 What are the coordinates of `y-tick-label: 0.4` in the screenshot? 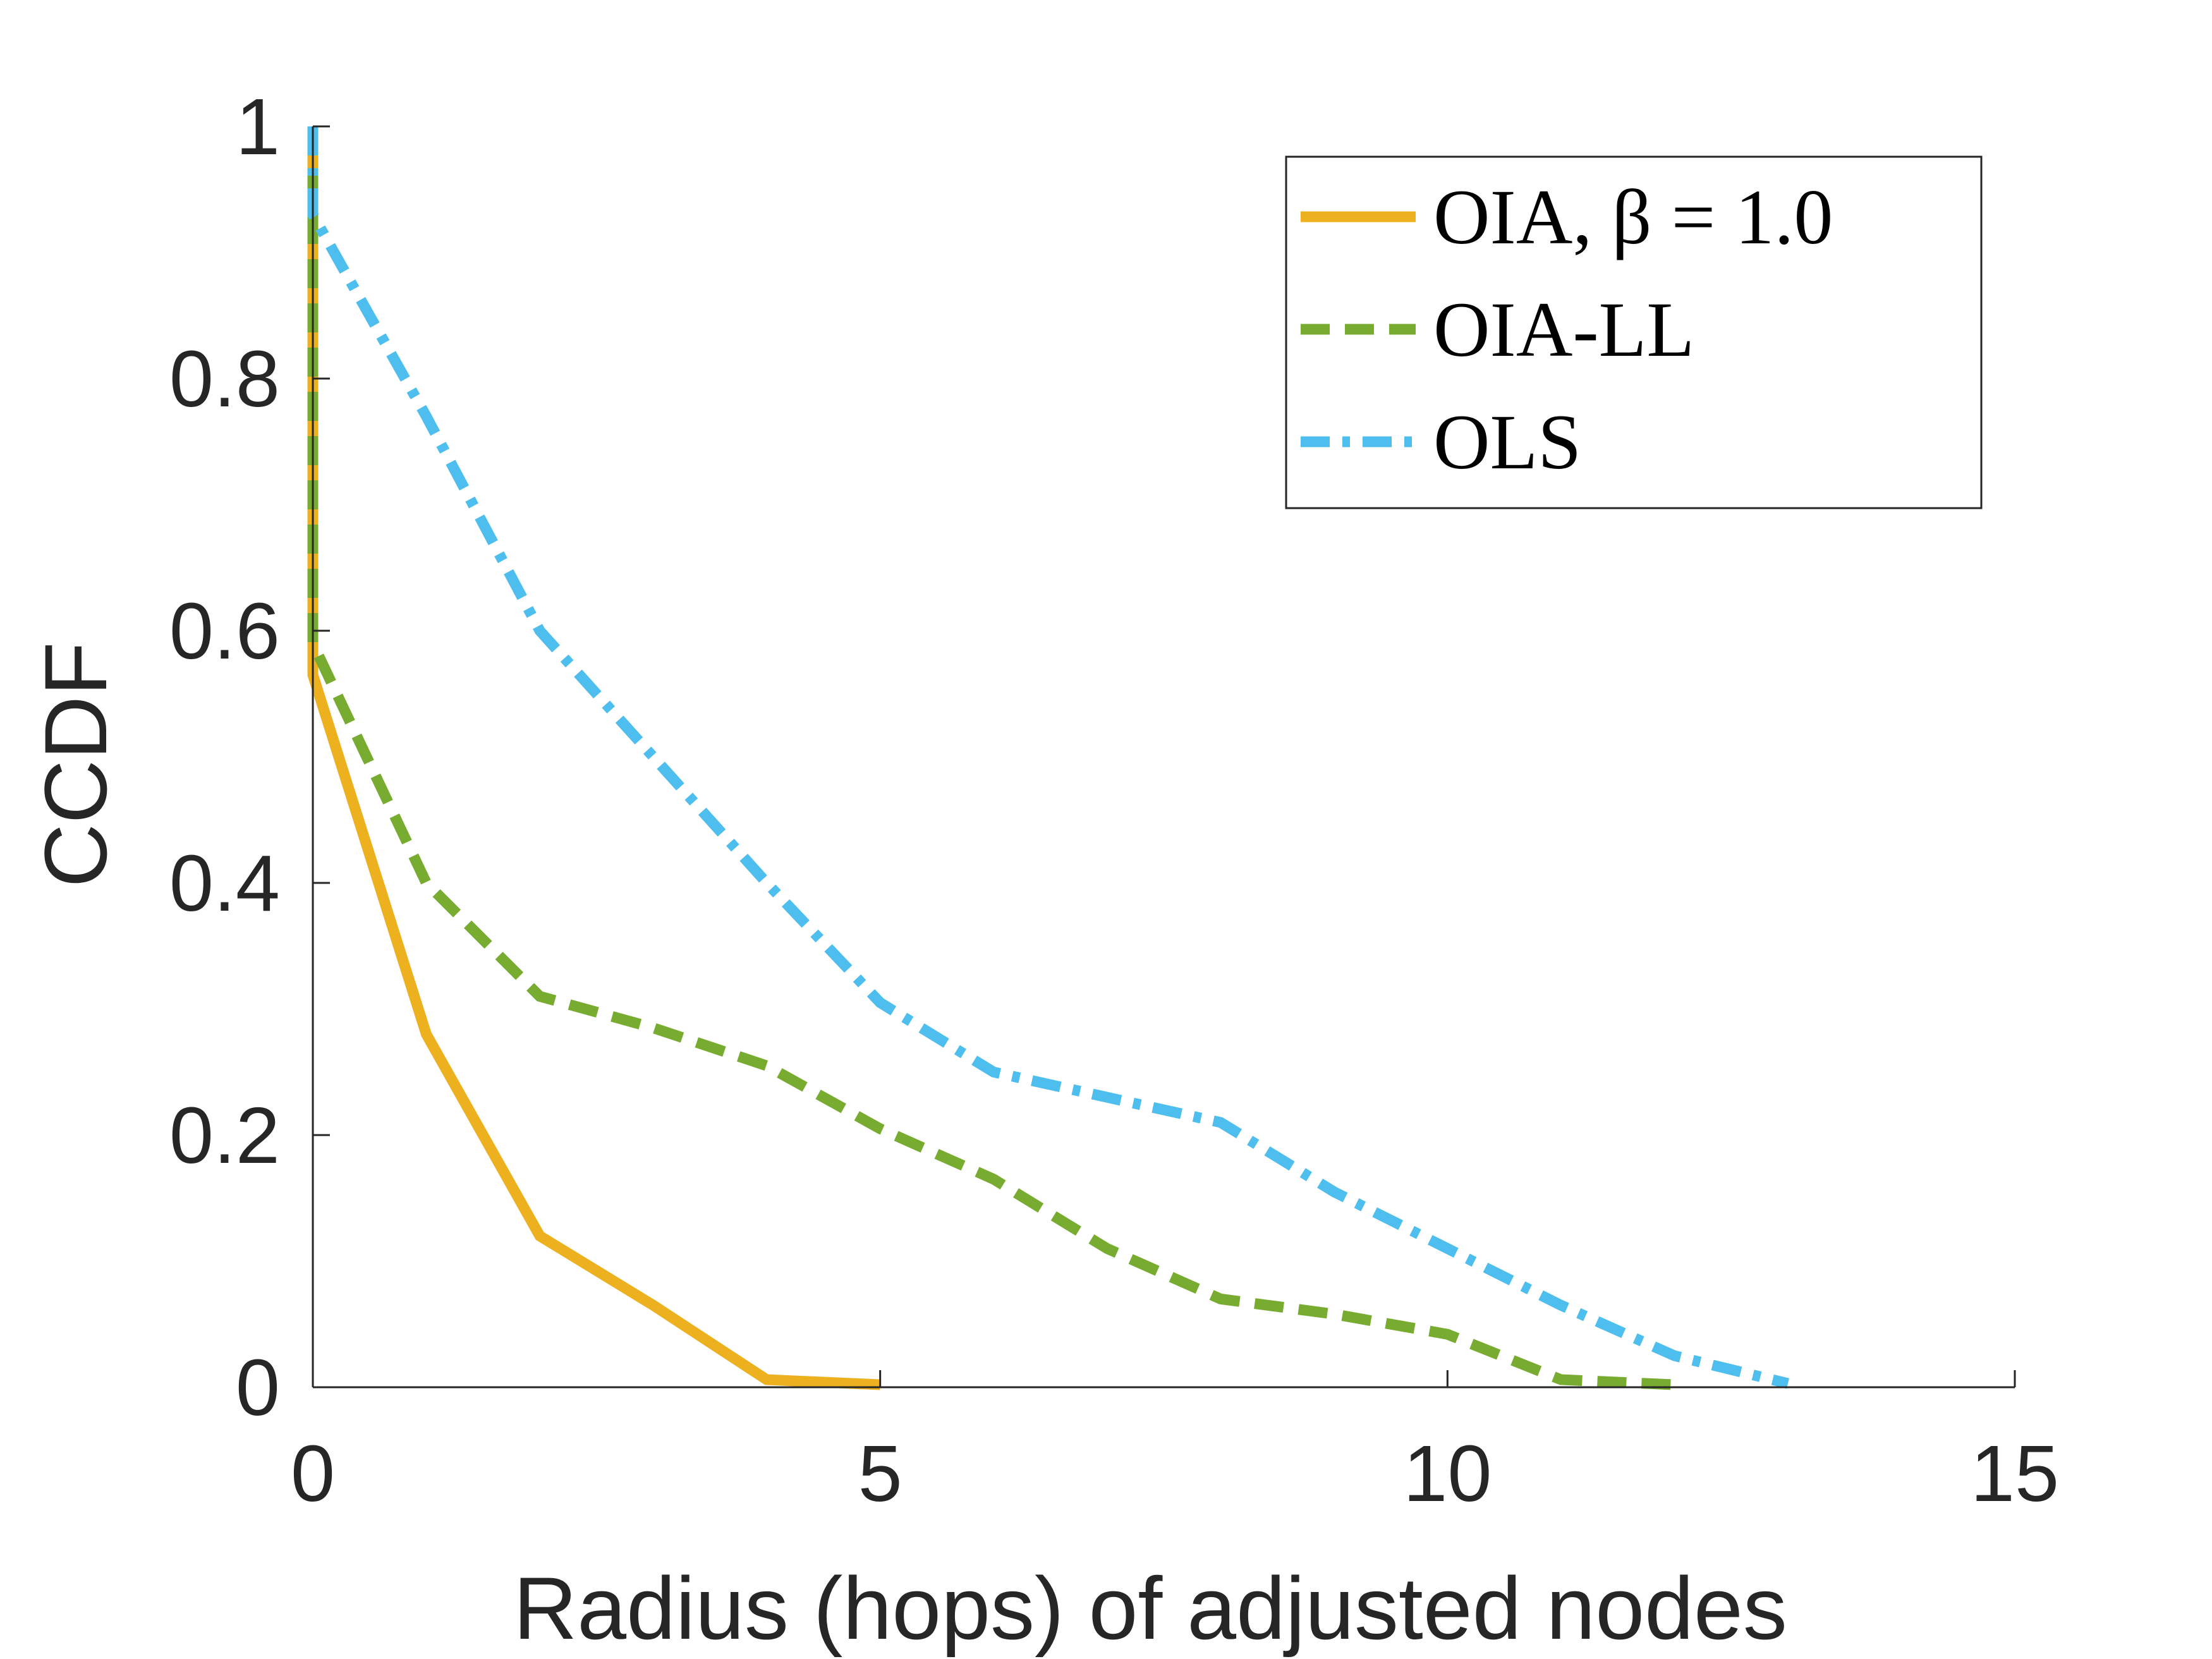 It's located at (224, 884).